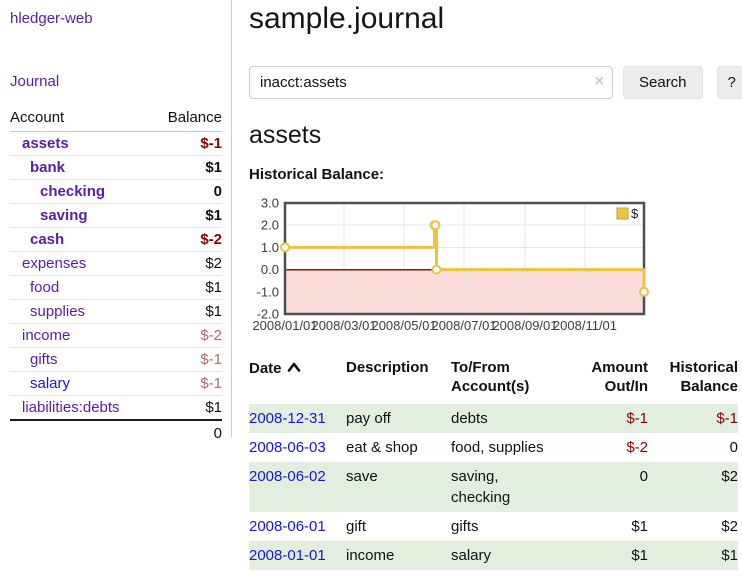  Describe the element at coordinates (116, 432) in the screenshot. I see `accounts-total-row: 0` at that location.